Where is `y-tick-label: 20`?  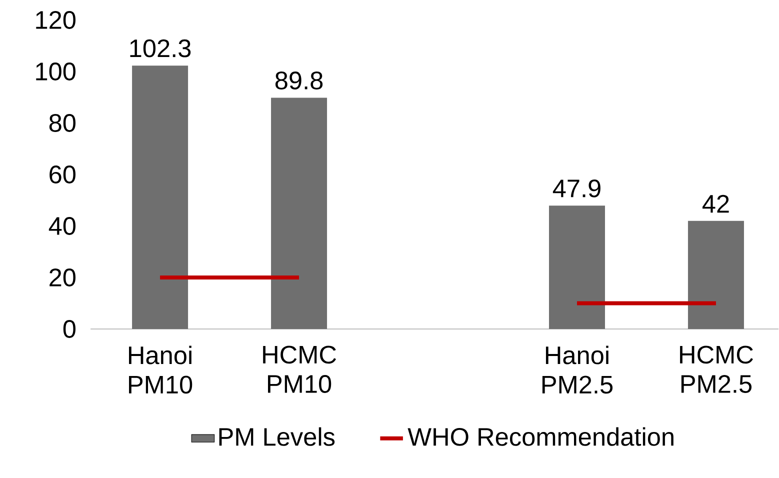
y-tick-label: 20 is located at coordinates (63, 277).